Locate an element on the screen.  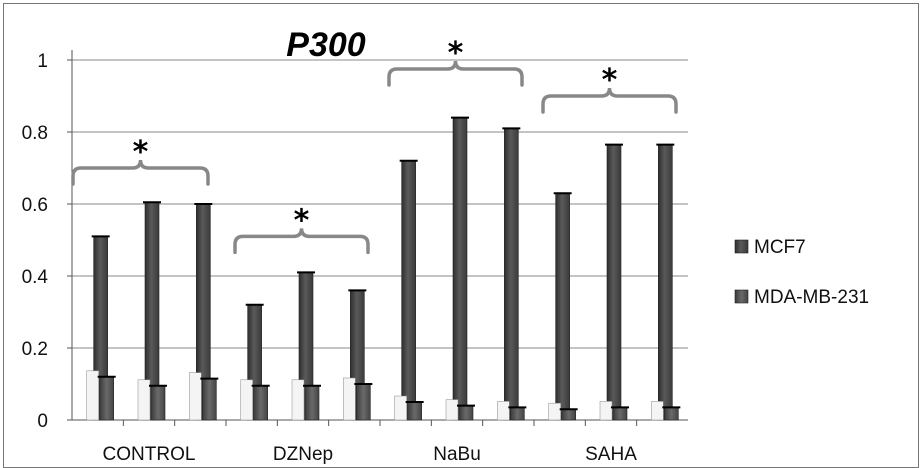
legend-label: MDA-MB-231 is located at coordinates (811, 297).